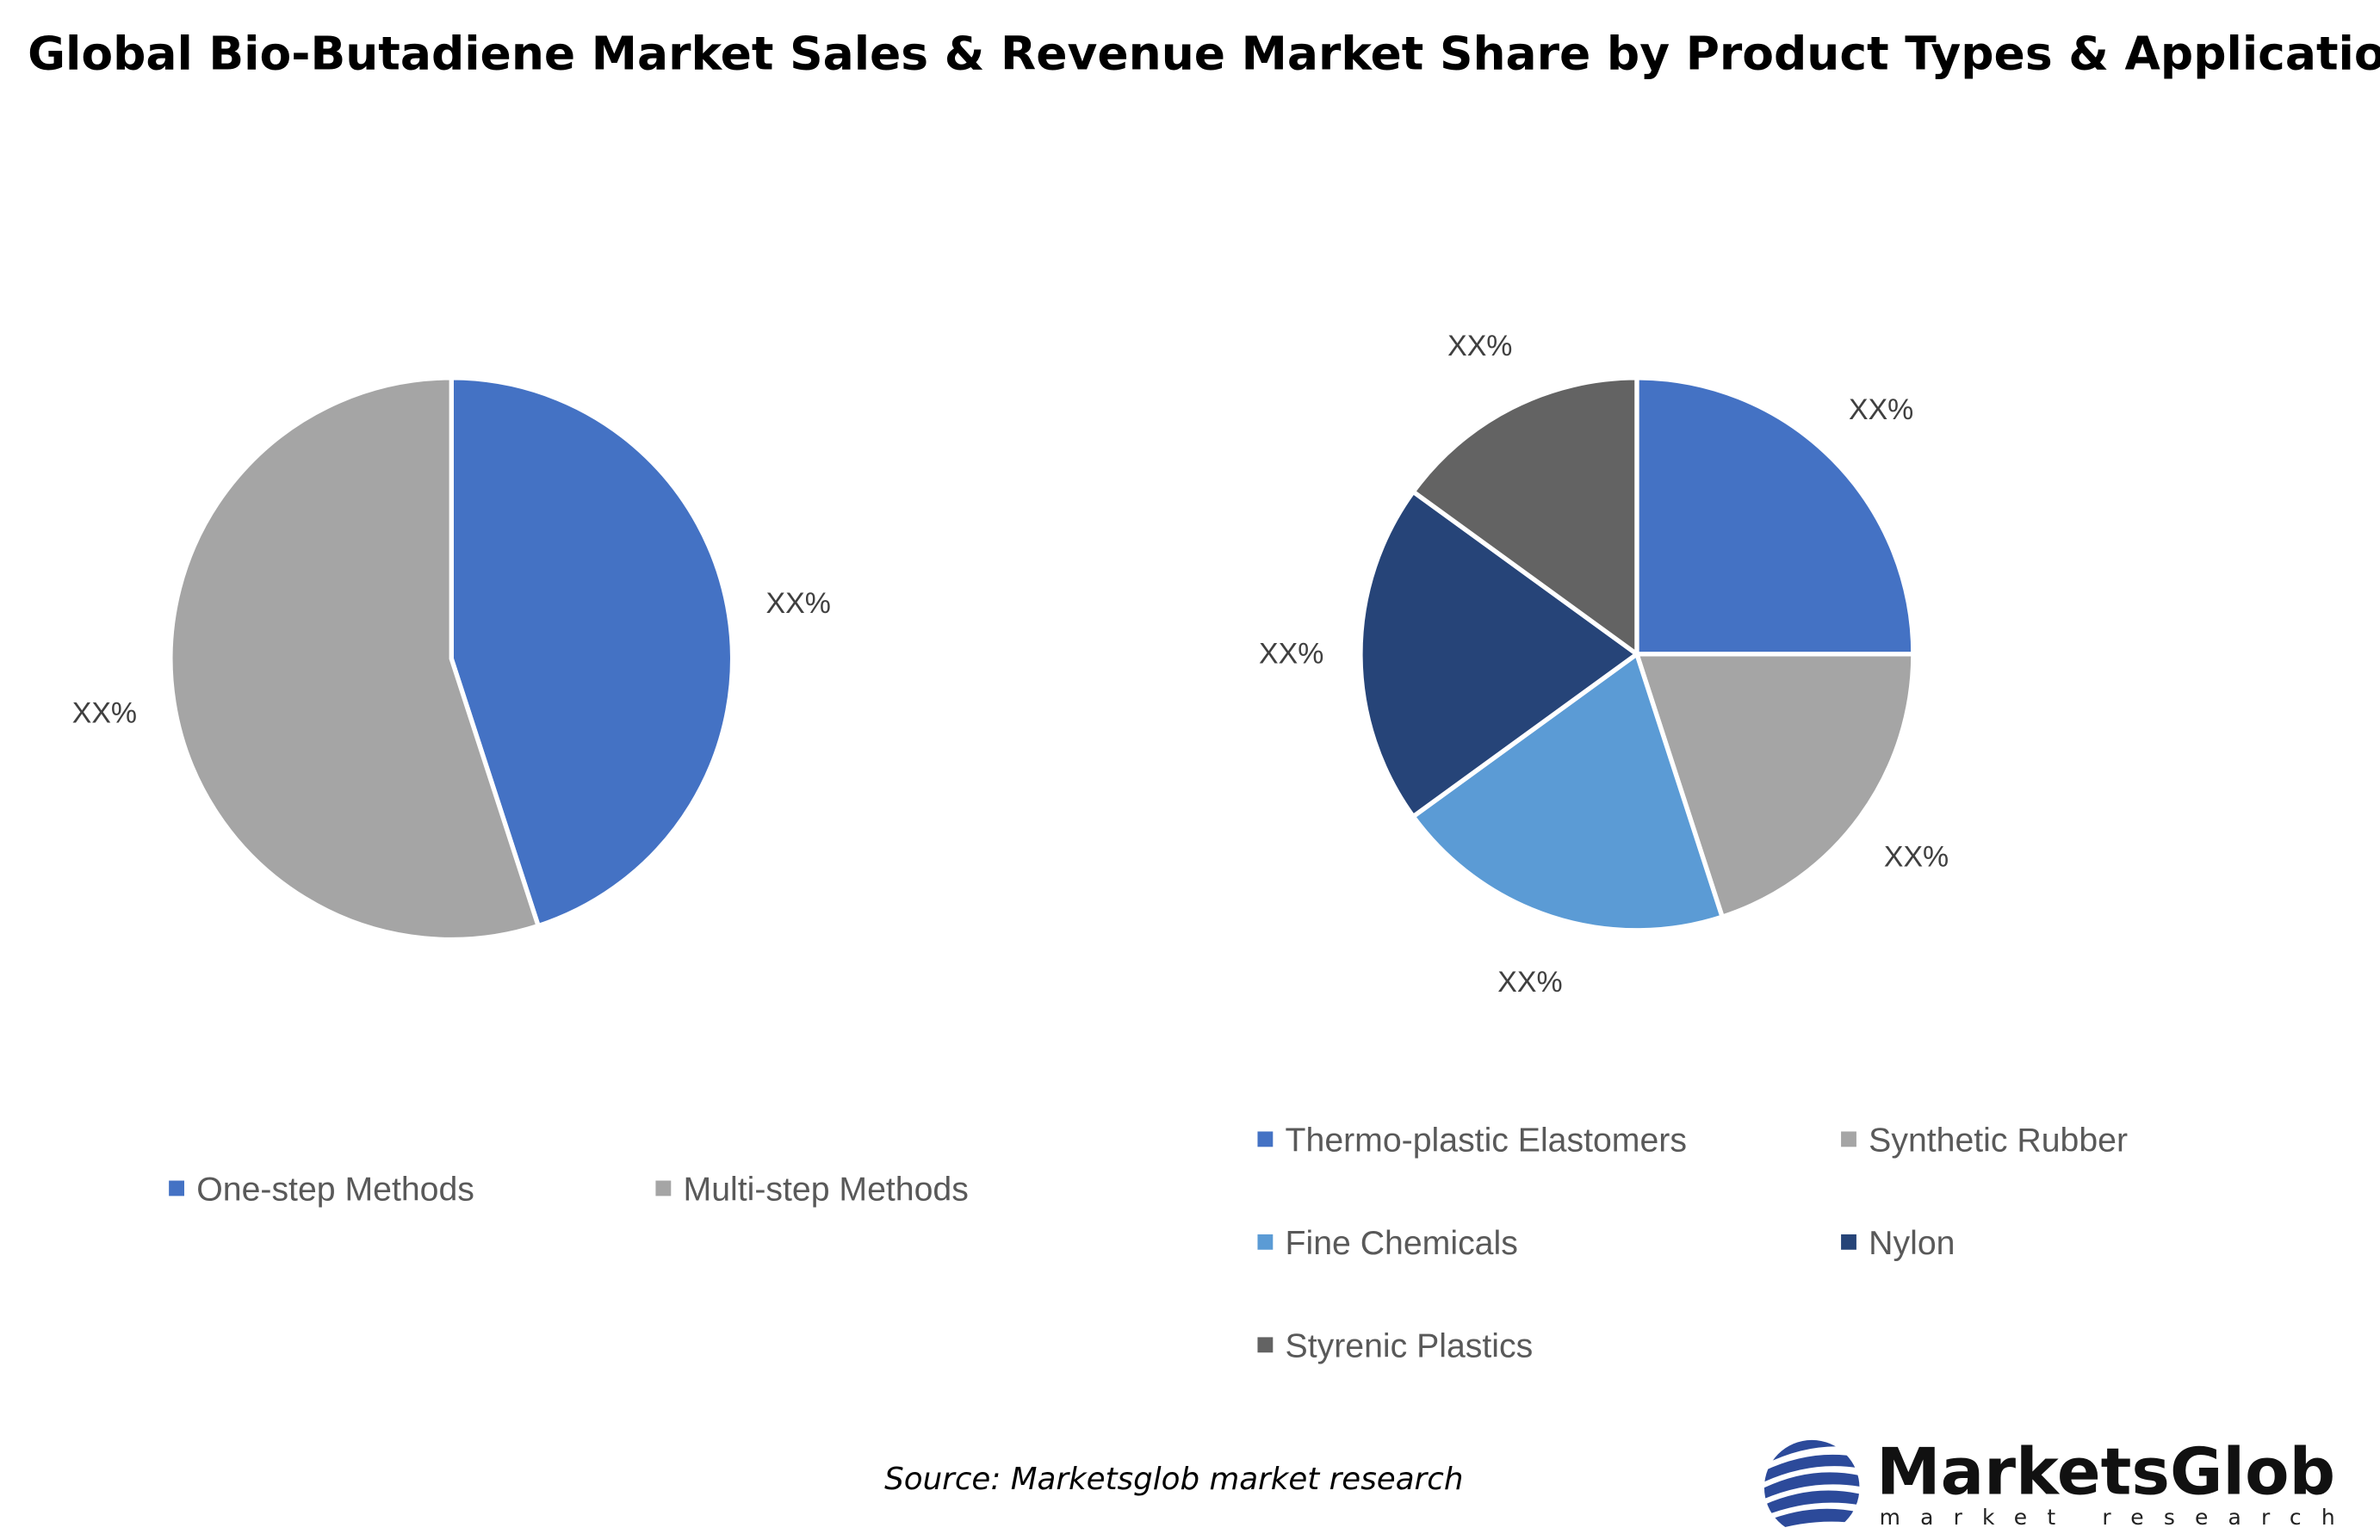 The width and height of the screenshot is (2380, 1540). What do you see at coordinates (1568, 791) in the screenshot?
I see `pie-slice-fine-chemicals` at bounding box center [1568, 791].